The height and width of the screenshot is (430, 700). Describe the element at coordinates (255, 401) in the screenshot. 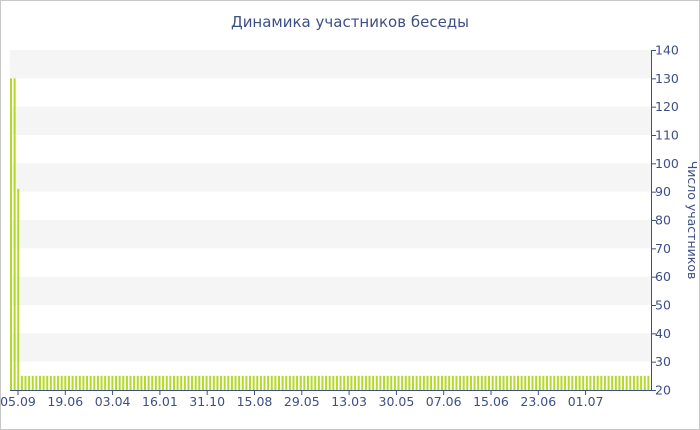

I see `x-tick-label: 15.08` at that location.